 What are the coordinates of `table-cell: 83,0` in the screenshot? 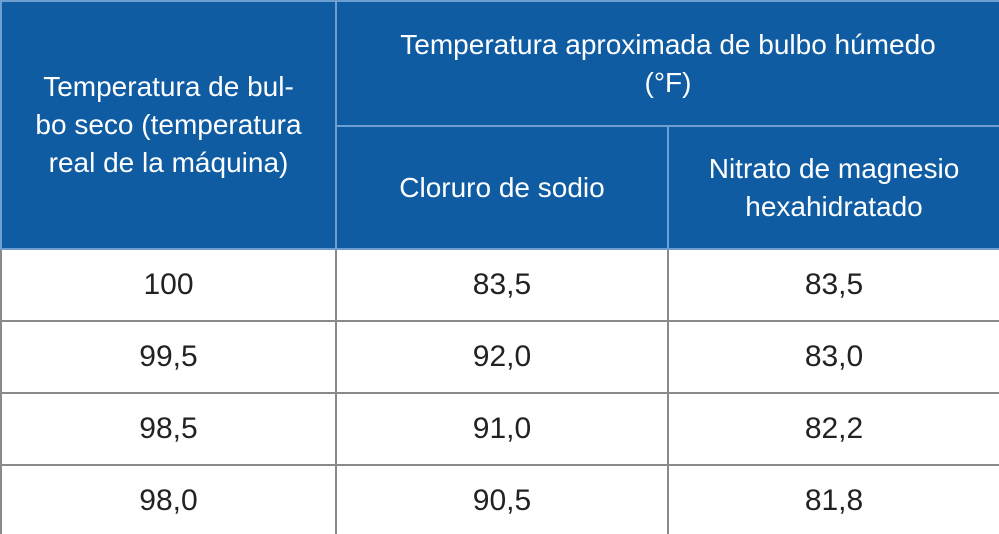 It's located at (832, 357).